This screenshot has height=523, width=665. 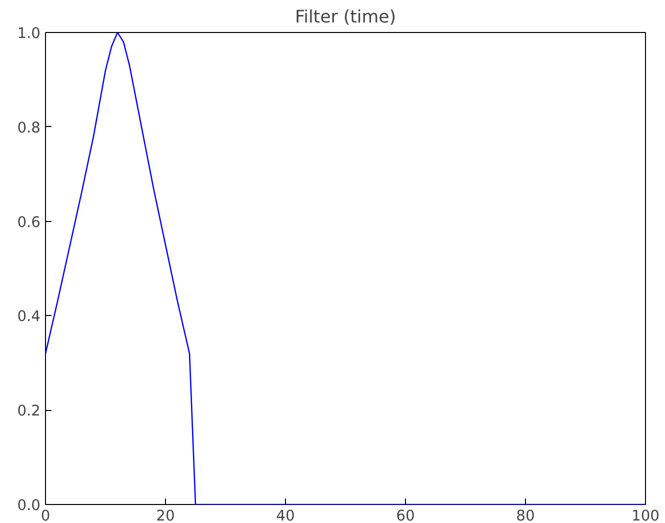 What do you see at coordinates (29, 33) in the screenshot?
I see `y-tick-label: 1.0` at bounding box center [29, 33].